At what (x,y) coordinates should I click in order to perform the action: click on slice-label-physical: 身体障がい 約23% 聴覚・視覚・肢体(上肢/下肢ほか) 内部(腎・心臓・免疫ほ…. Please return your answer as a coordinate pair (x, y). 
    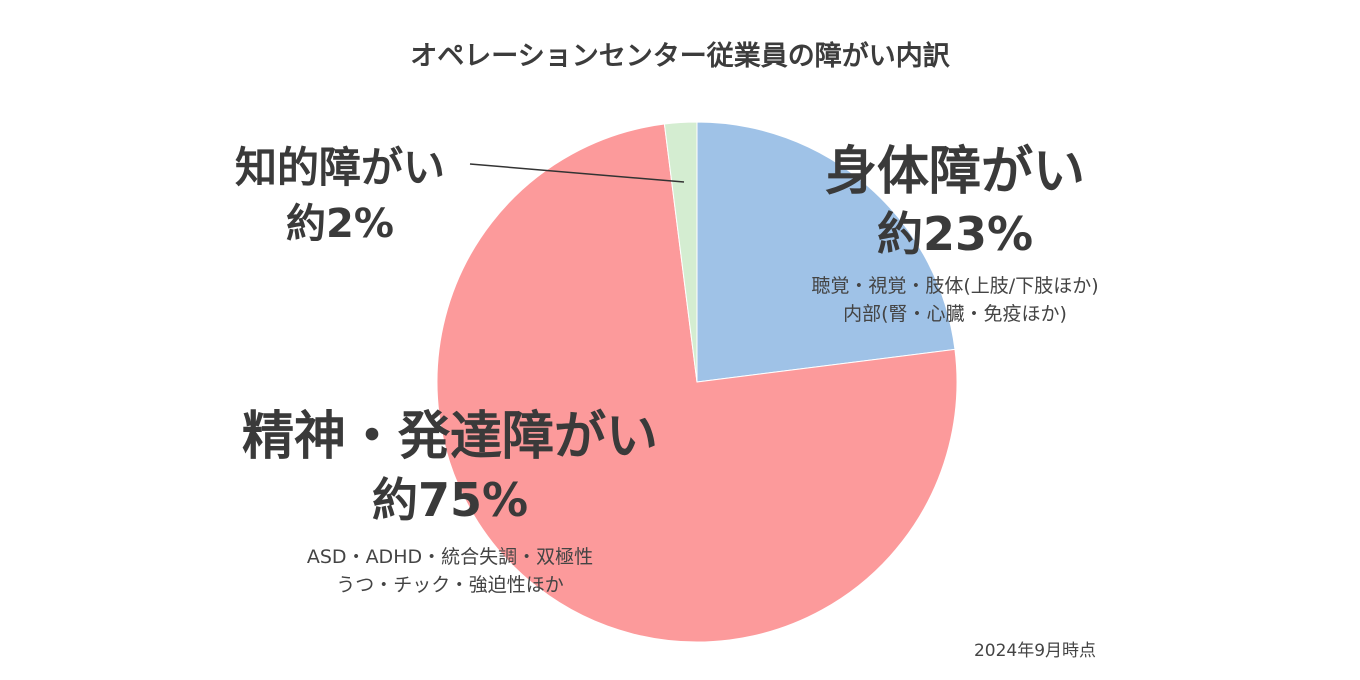
    Looking at the image, I should click on (955, 234).